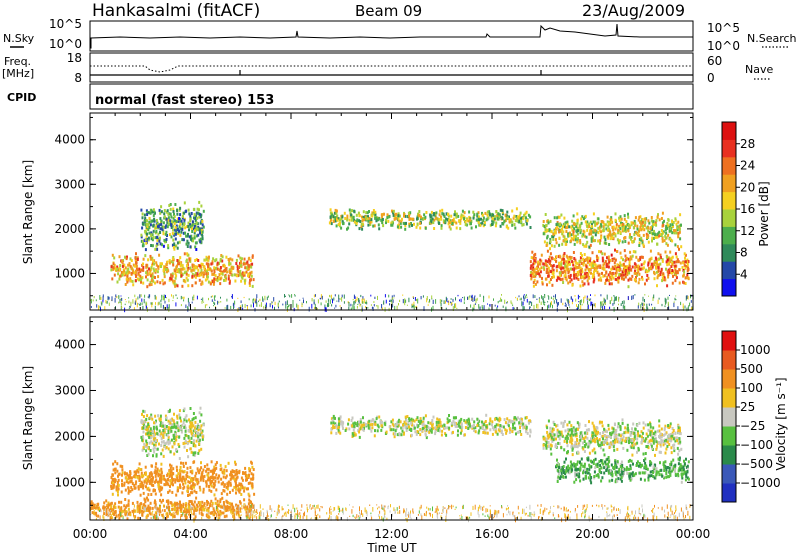 The height and width of the screenshot is (554, 800). Describe the element at coordinates (729, 165) in the screenshot. I see `colorbar-swatch` at that location.